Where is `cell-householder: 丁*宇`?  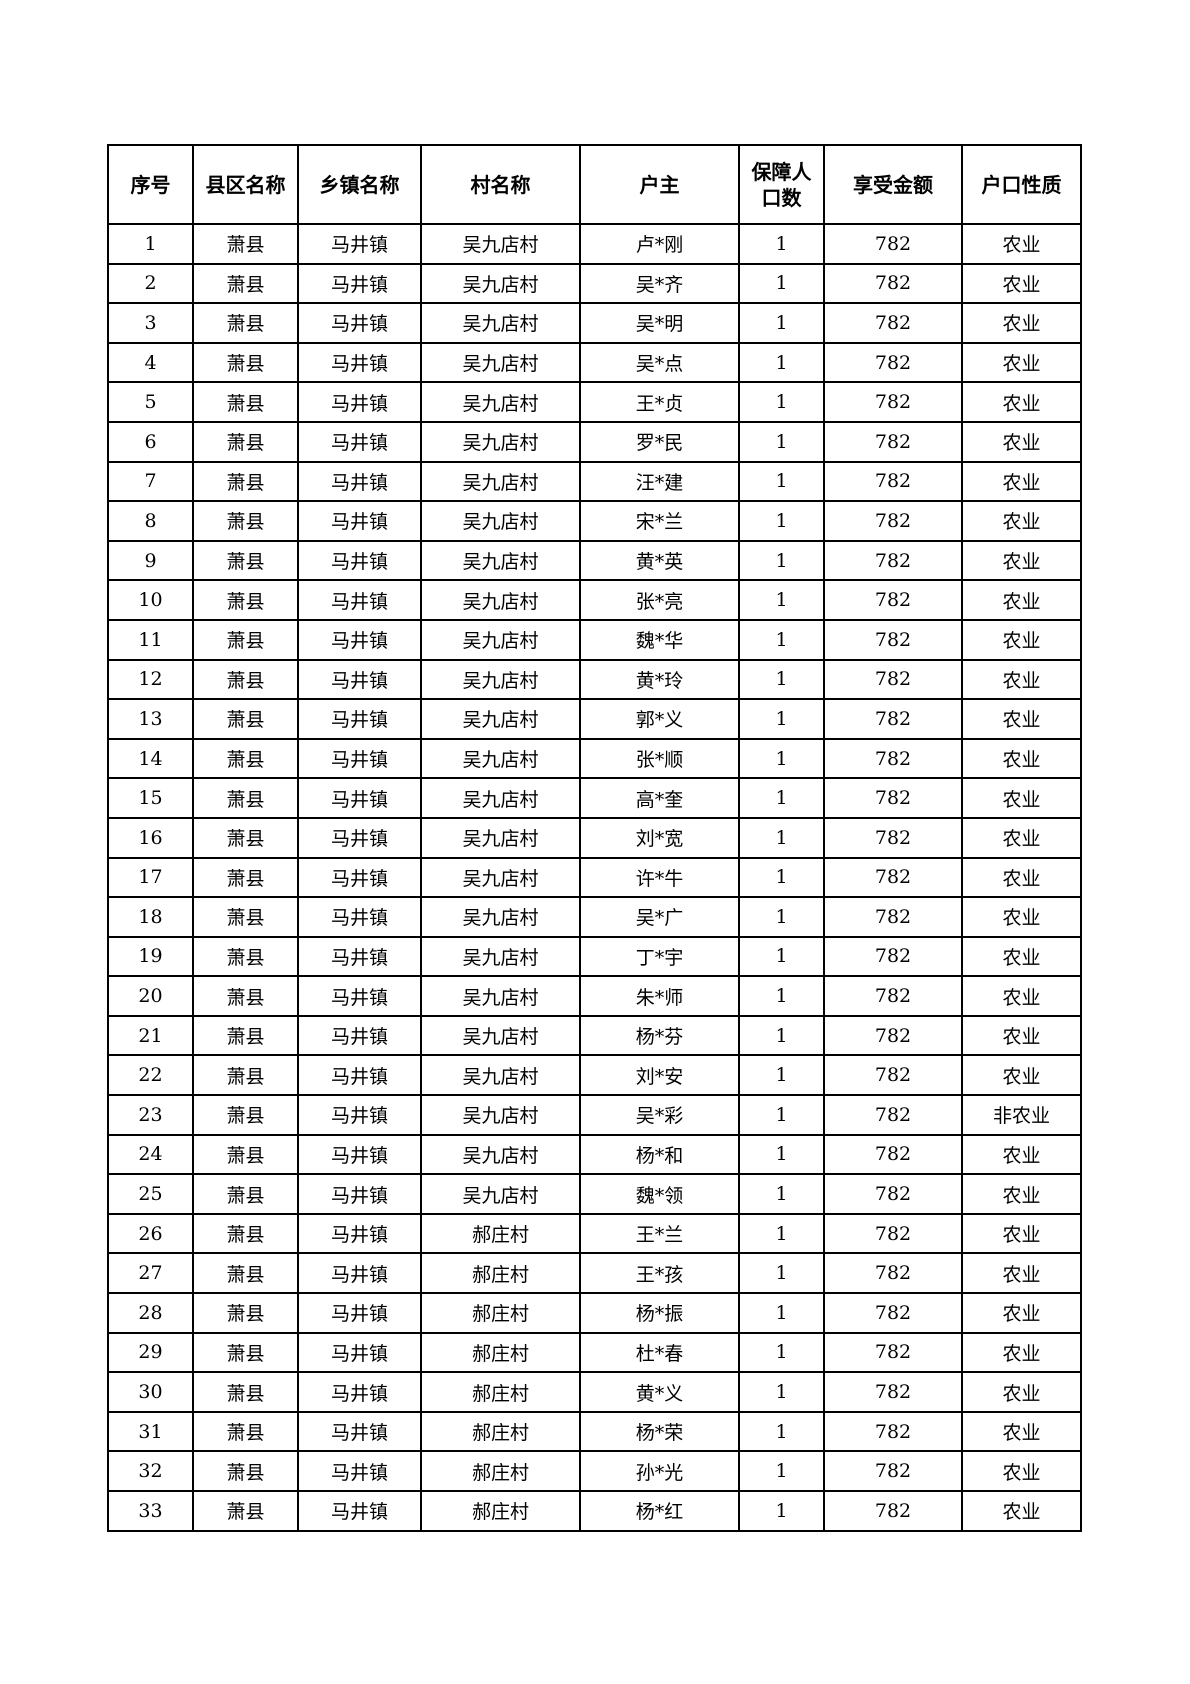
cell-householder: 丁*宇 is located at coordinates (659, 956).